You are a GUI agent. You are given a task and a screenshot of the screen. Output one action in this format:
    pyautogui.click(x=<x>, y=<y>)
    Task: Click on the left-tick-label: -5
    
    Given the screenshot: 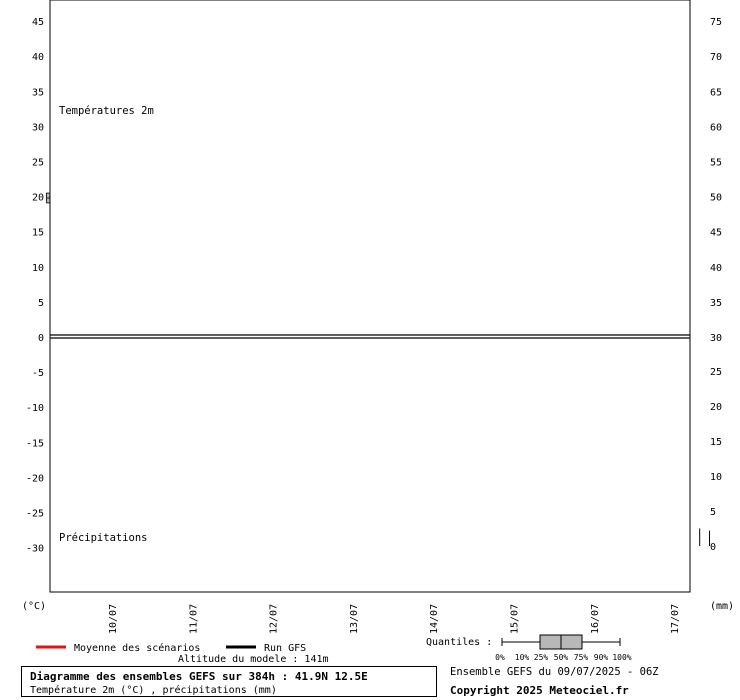 What is the action you would take?
    pyautogui.click(x=38, y=373)
    